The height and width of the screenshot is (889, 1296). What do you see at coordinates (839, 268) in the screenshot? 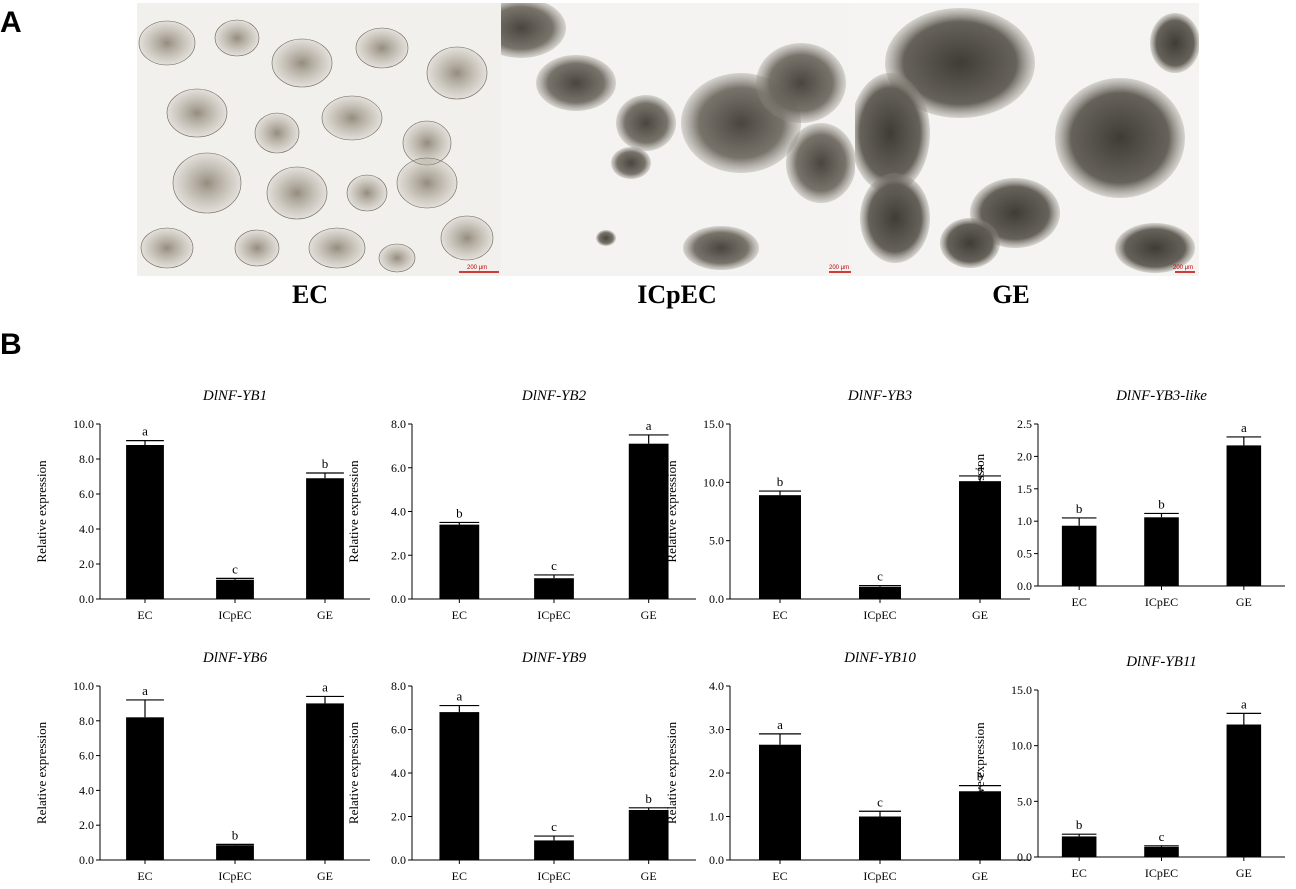
I see `icpec-scale-bar-label: 200 μm` at bounding box center [839, 268].